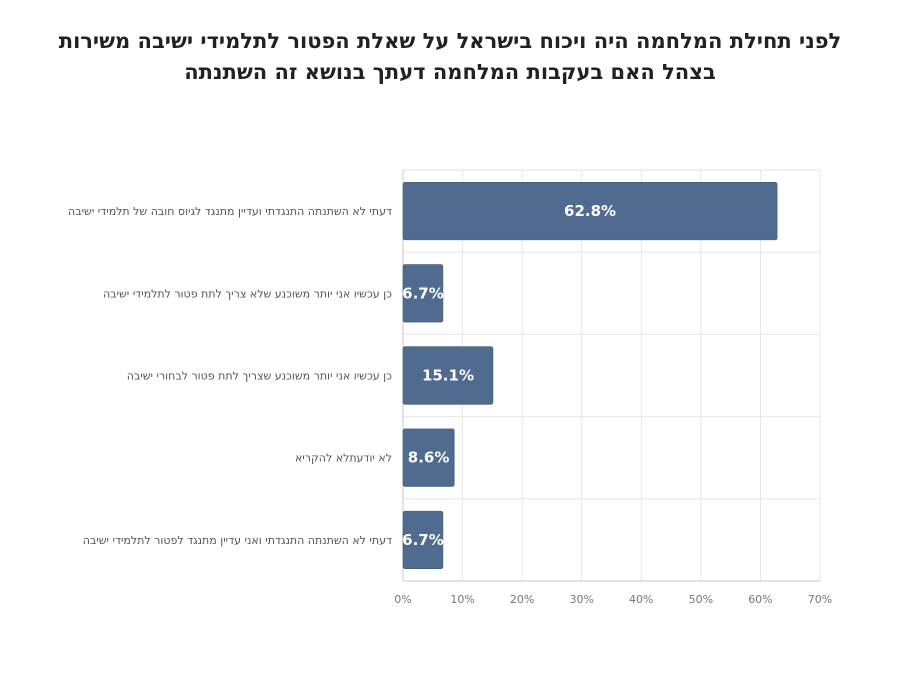  I want to click on x-tick-label: 30%, so click(581, 599).